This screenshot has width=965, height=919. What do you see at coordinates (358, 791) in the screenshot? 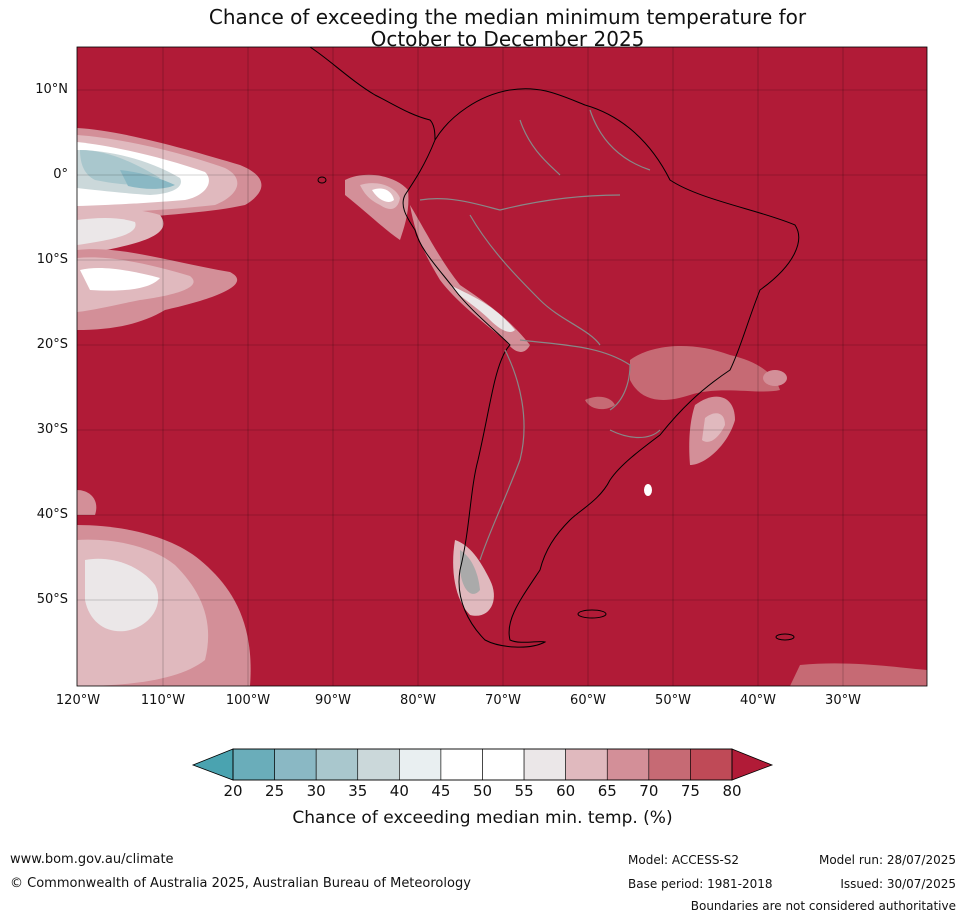
I see `colorbar-tick-label: 35` at bounding box center [358, 791].